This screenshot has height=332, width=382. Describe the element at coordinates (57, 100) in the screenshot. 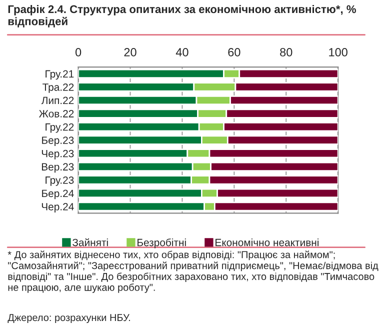

I see `y-tick-label: Лип.22` at that location.